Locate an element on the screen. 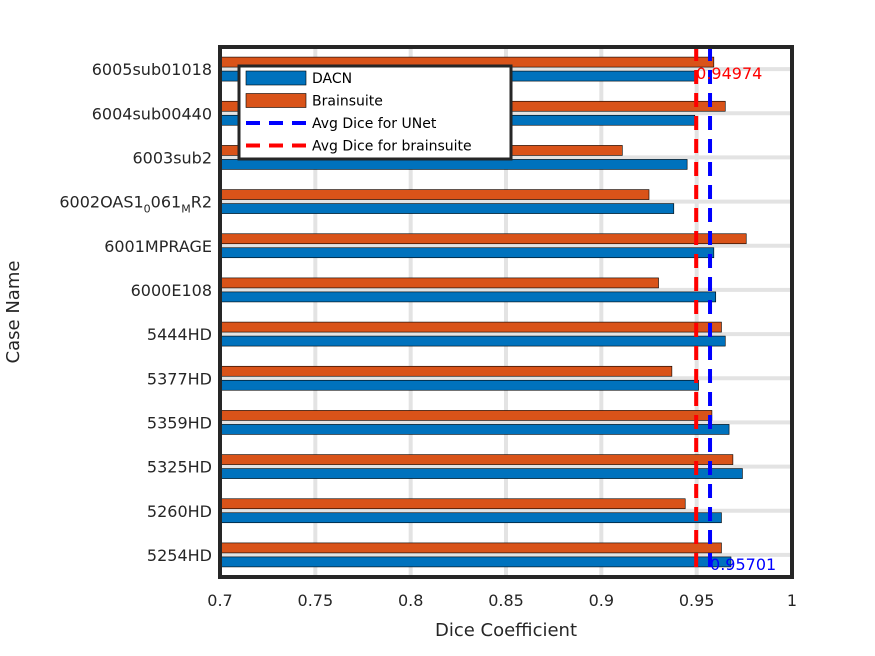  legend-label: Avg Dice for UNet is located at coordinates (374, 124).